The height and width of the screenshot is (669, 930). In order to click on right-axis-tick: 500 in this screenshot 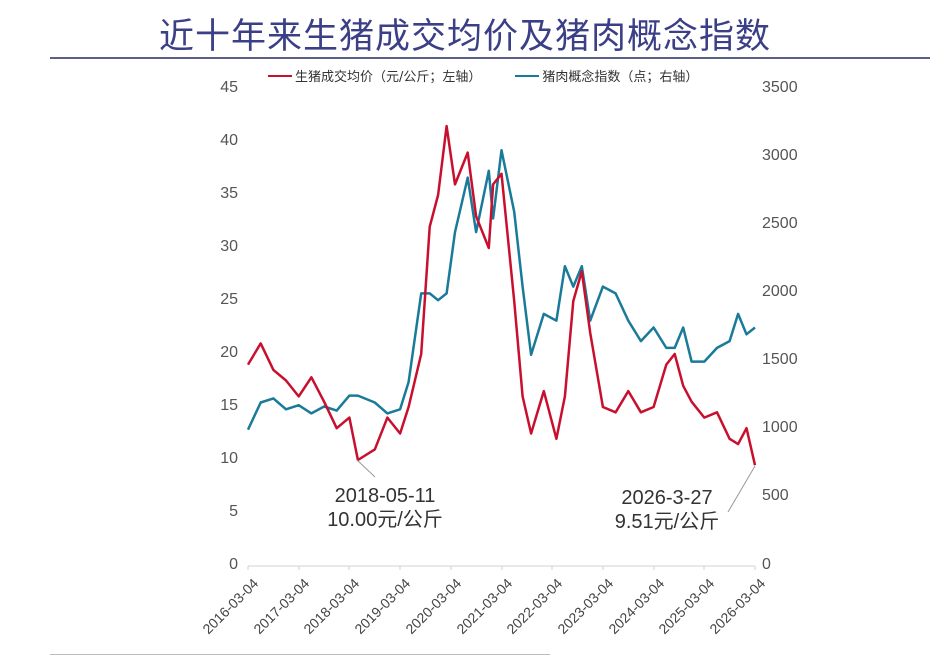, I will do `click(775, 495)`.